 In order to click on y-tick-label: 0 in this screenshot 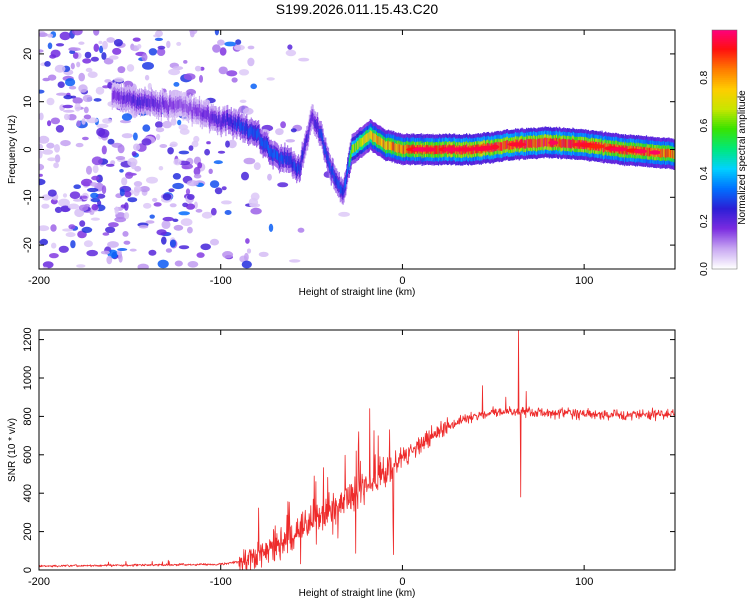, I will do `click(28, 149)`.